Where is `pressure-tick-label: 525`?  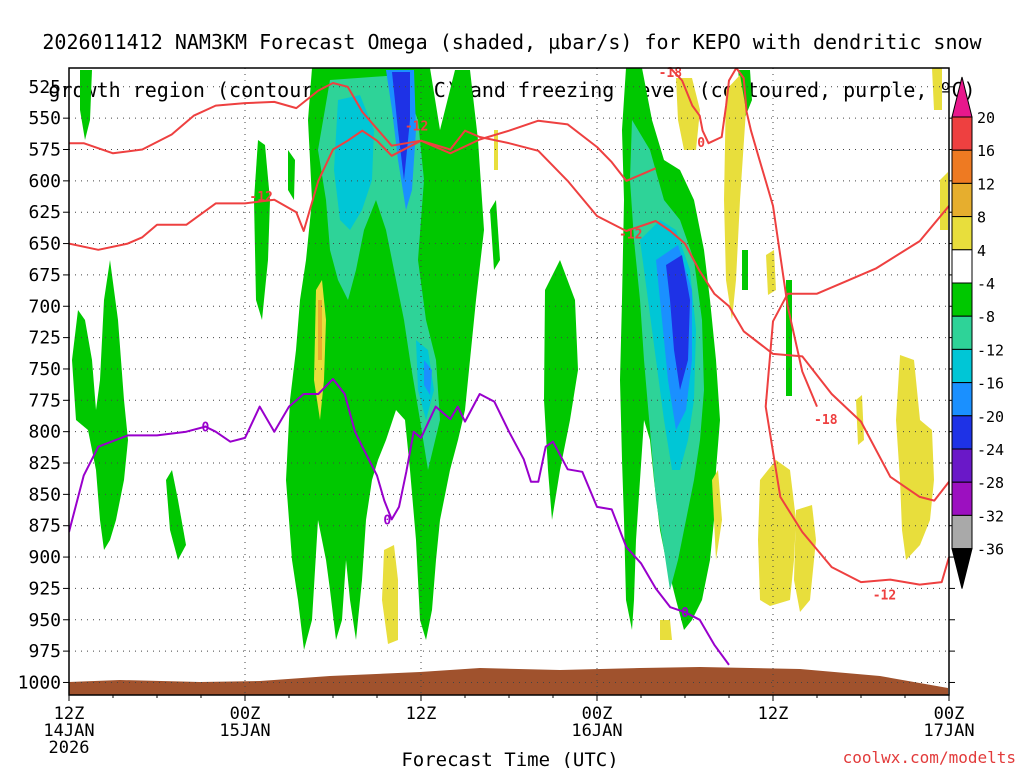
pressure-tick-label: 525 is located at coordinates (44, 87).